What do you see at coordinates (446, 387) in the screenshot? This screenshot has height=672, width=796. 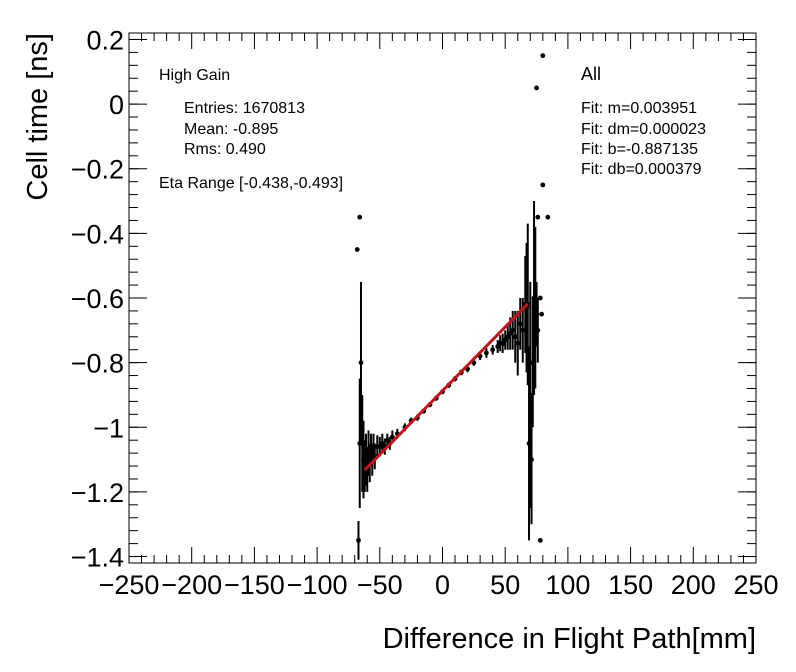 I see `fit-line` at bounding box center [446, 387].